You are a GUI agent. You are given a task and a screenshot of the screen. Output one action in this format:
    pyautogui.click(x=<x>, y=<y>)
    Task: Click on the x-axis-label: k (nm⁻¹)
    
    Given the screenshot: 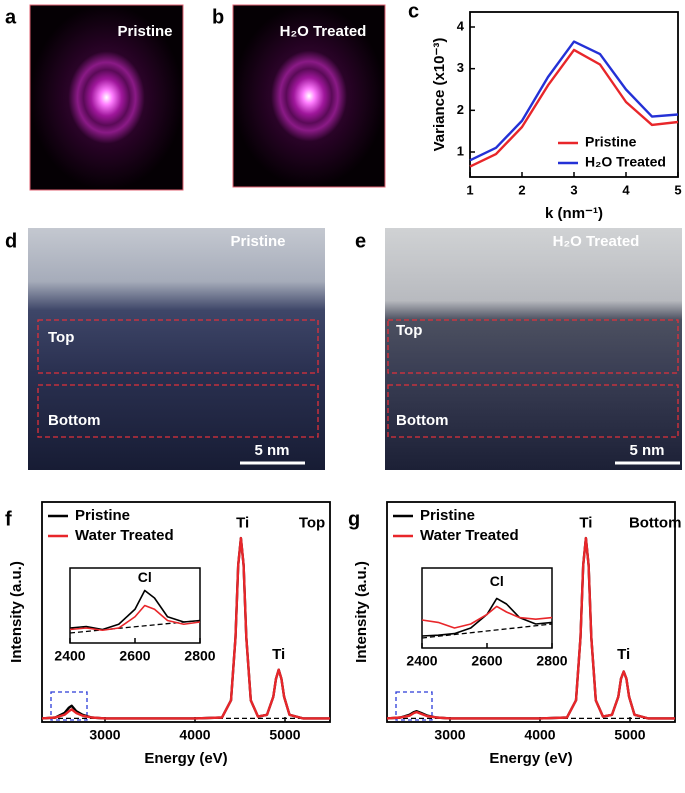 What is the action you would take?
    pyautogui.click(x=574, y=213)
    